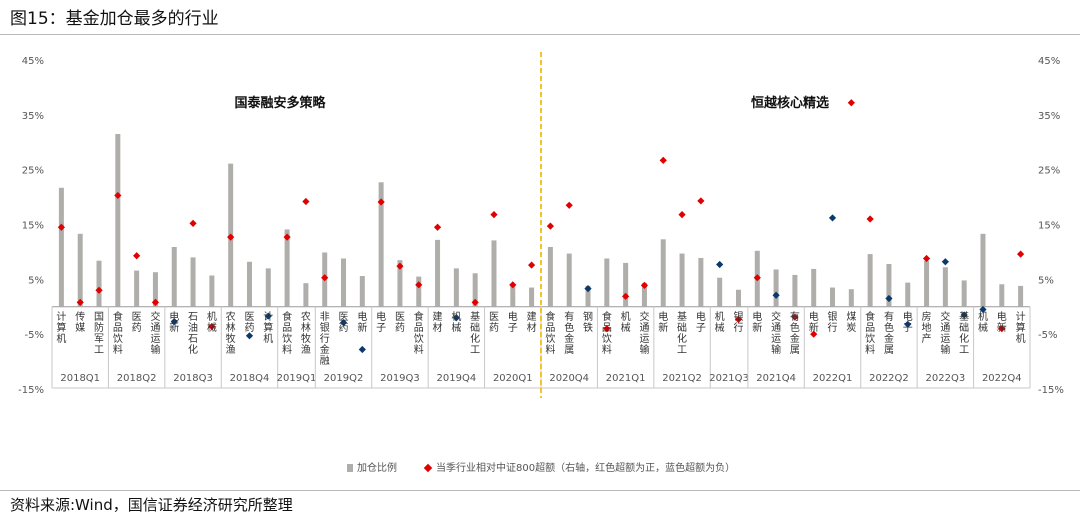 The image size is (1080, 521). I want to click on category-label: 农林牧渔, so click(306, 333).